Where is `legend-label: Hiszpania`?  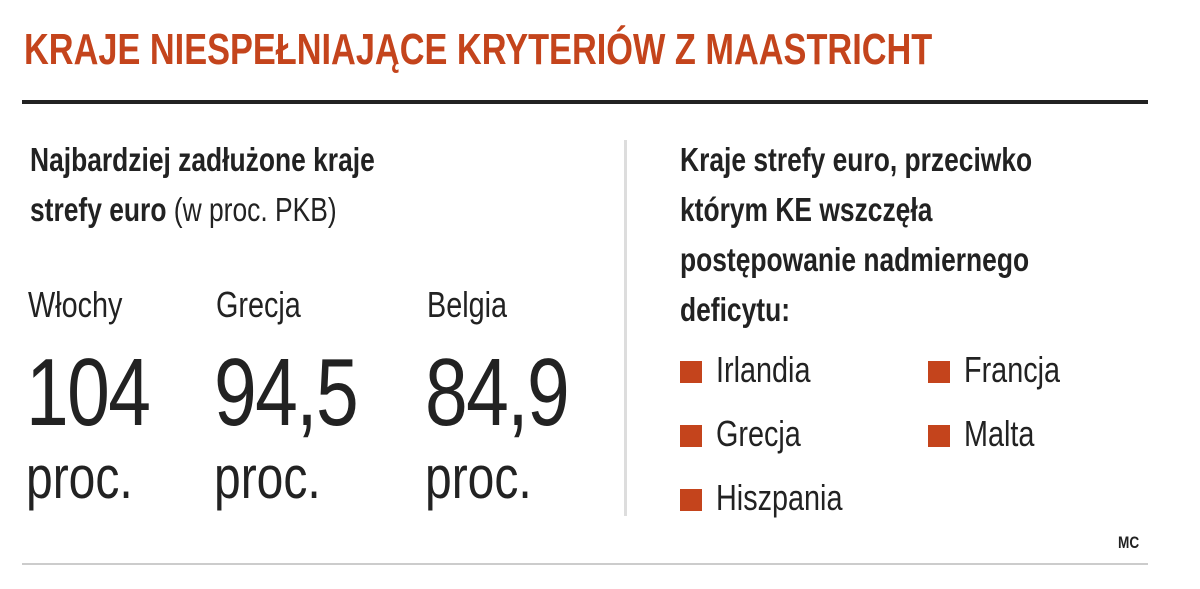
legend-label: Hiszpania is located at coordinates (779, 497).